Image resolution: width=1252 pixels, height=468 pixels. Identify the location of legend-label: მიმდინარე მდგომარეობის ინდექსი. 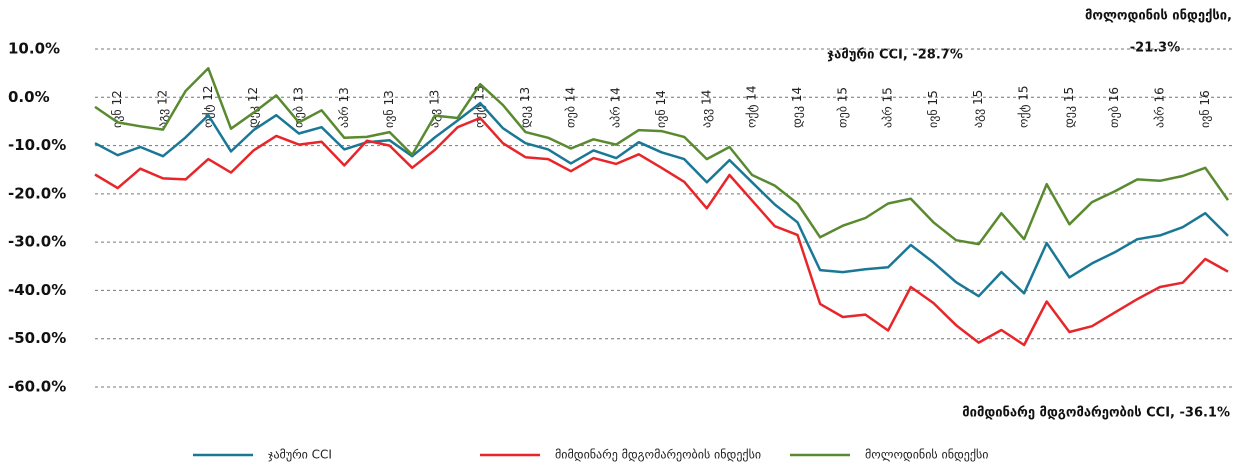
(658, 455).